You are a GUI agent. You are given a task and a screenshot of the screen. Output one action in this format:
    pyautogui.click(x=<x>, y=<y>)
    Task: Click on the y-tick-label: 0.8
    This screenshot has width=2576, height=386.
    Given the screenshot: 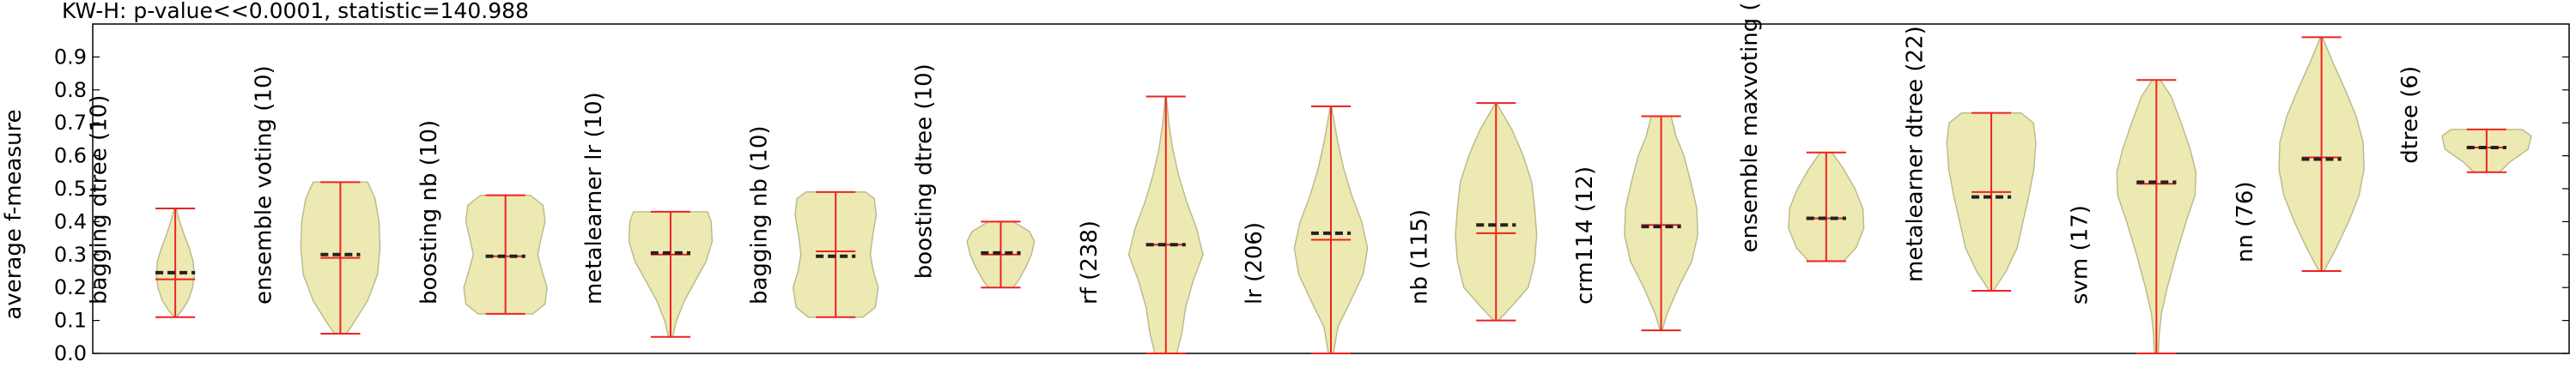 What is the action you would take?
    pyautogui.click(x=70, y=90)
    